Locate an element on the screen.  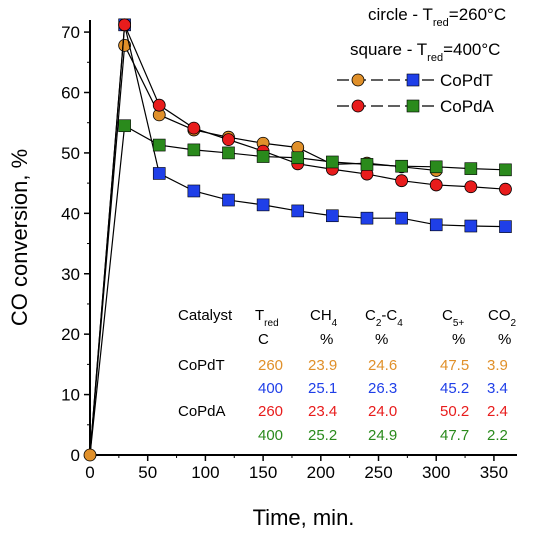
legend-entry-copda: CoPdA is located at coordinates (416, 106).